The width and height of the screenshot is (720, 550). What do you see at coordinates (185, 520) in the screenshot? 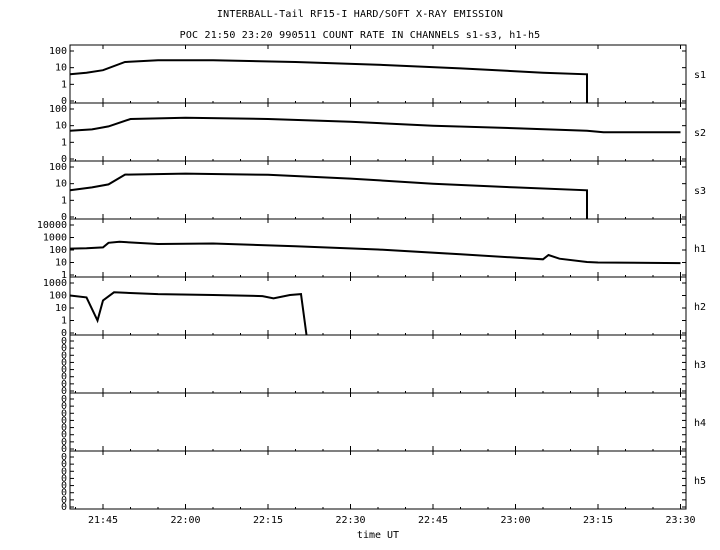
I see `x-tick-label: 22:00` at bounding box center [185, 520].